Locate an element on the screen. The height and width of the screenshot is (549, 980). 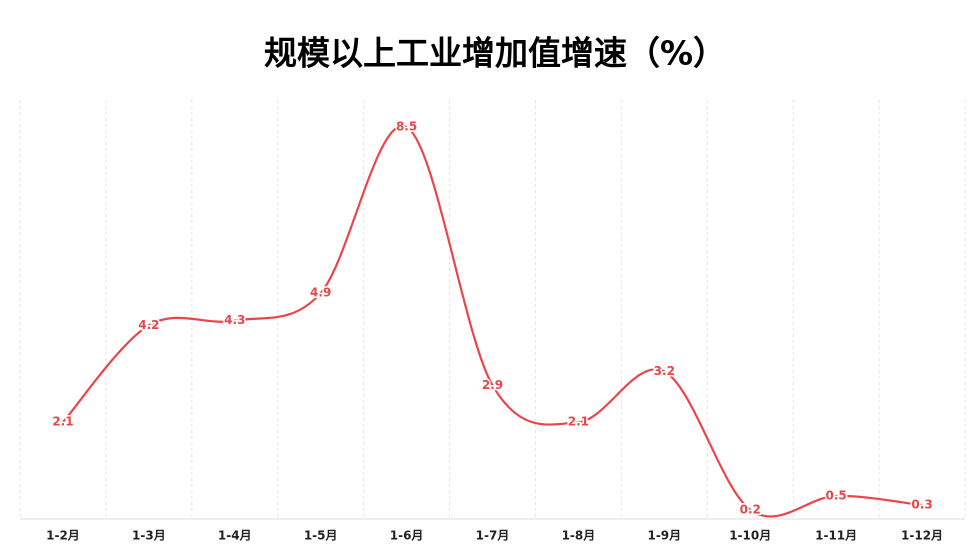
x-tick-label: 1-8月 is located at coordinates (579, 536).